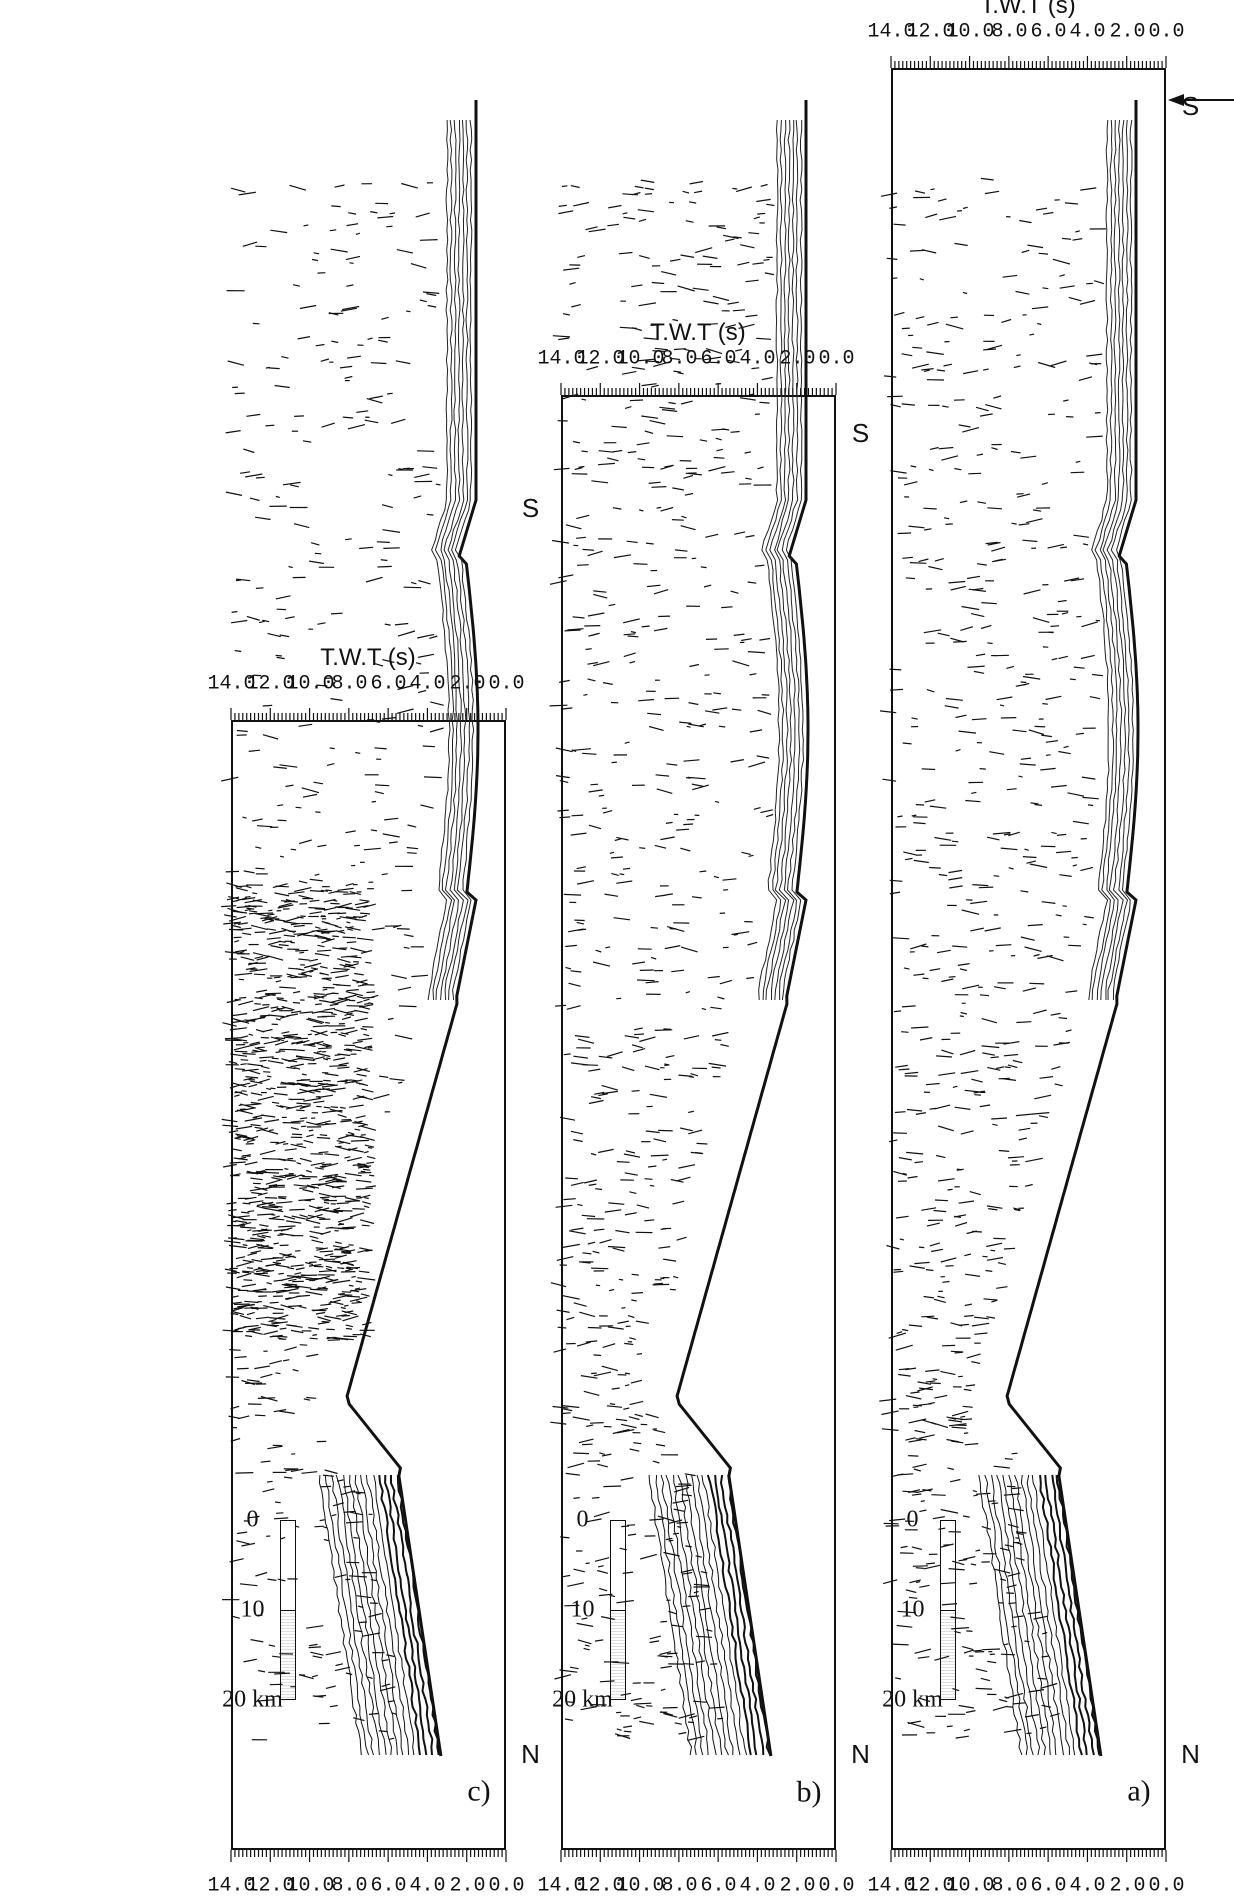 This screenshot has height=1898, width=1234. I want to click on sediment-reflector, so click(443, 560).